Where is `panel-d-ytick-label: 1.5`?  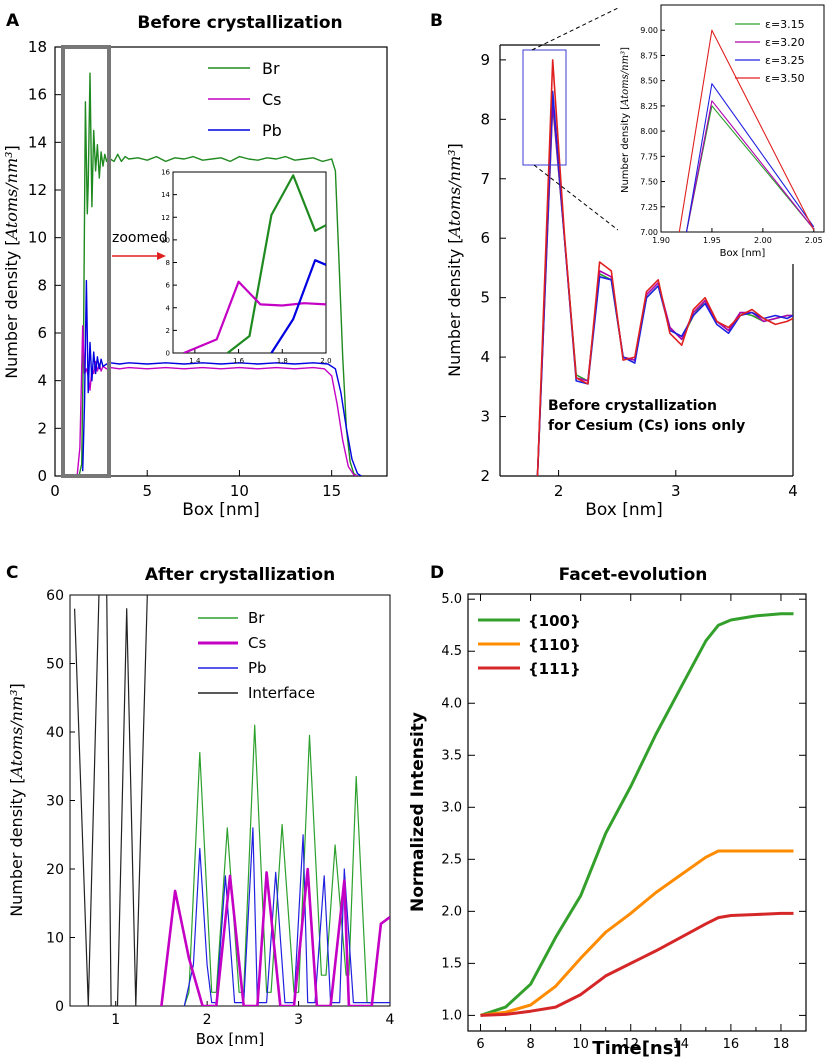
panel-d-ytick-label: 1.5 is located at coordinates (451, 963).